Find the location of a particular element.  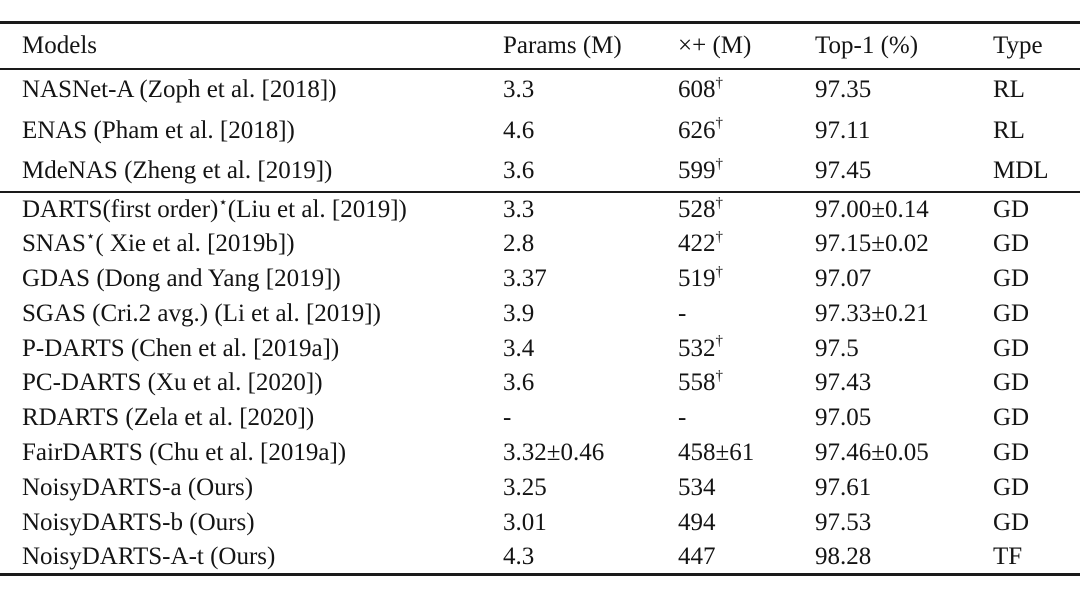

flops-value: 532 is located at coordinates (697, 348).